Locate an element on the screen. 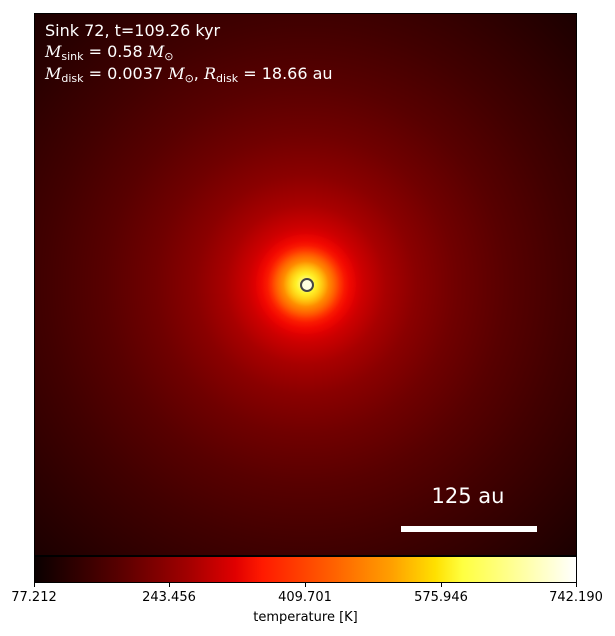 This screenshot has width=615, height=636. m-sink-subscript: sink is located at coordinates (72, 56).